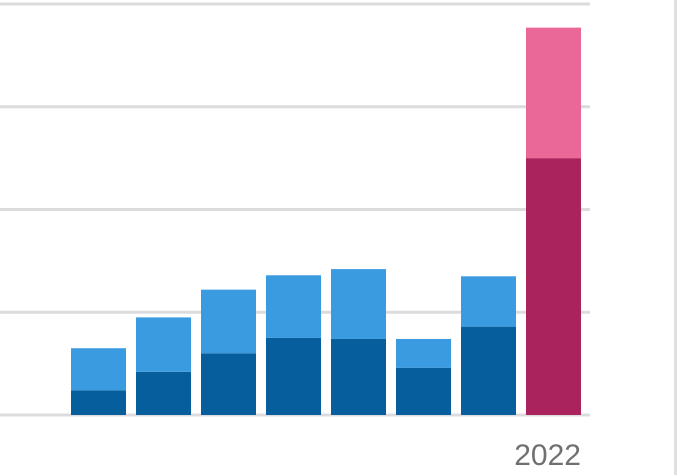 The width and height of the screenshot is (696, 475). Describe the element at coordinates (547, 455) in the screenshot. I see `x-tick-label: 2022` at that location.